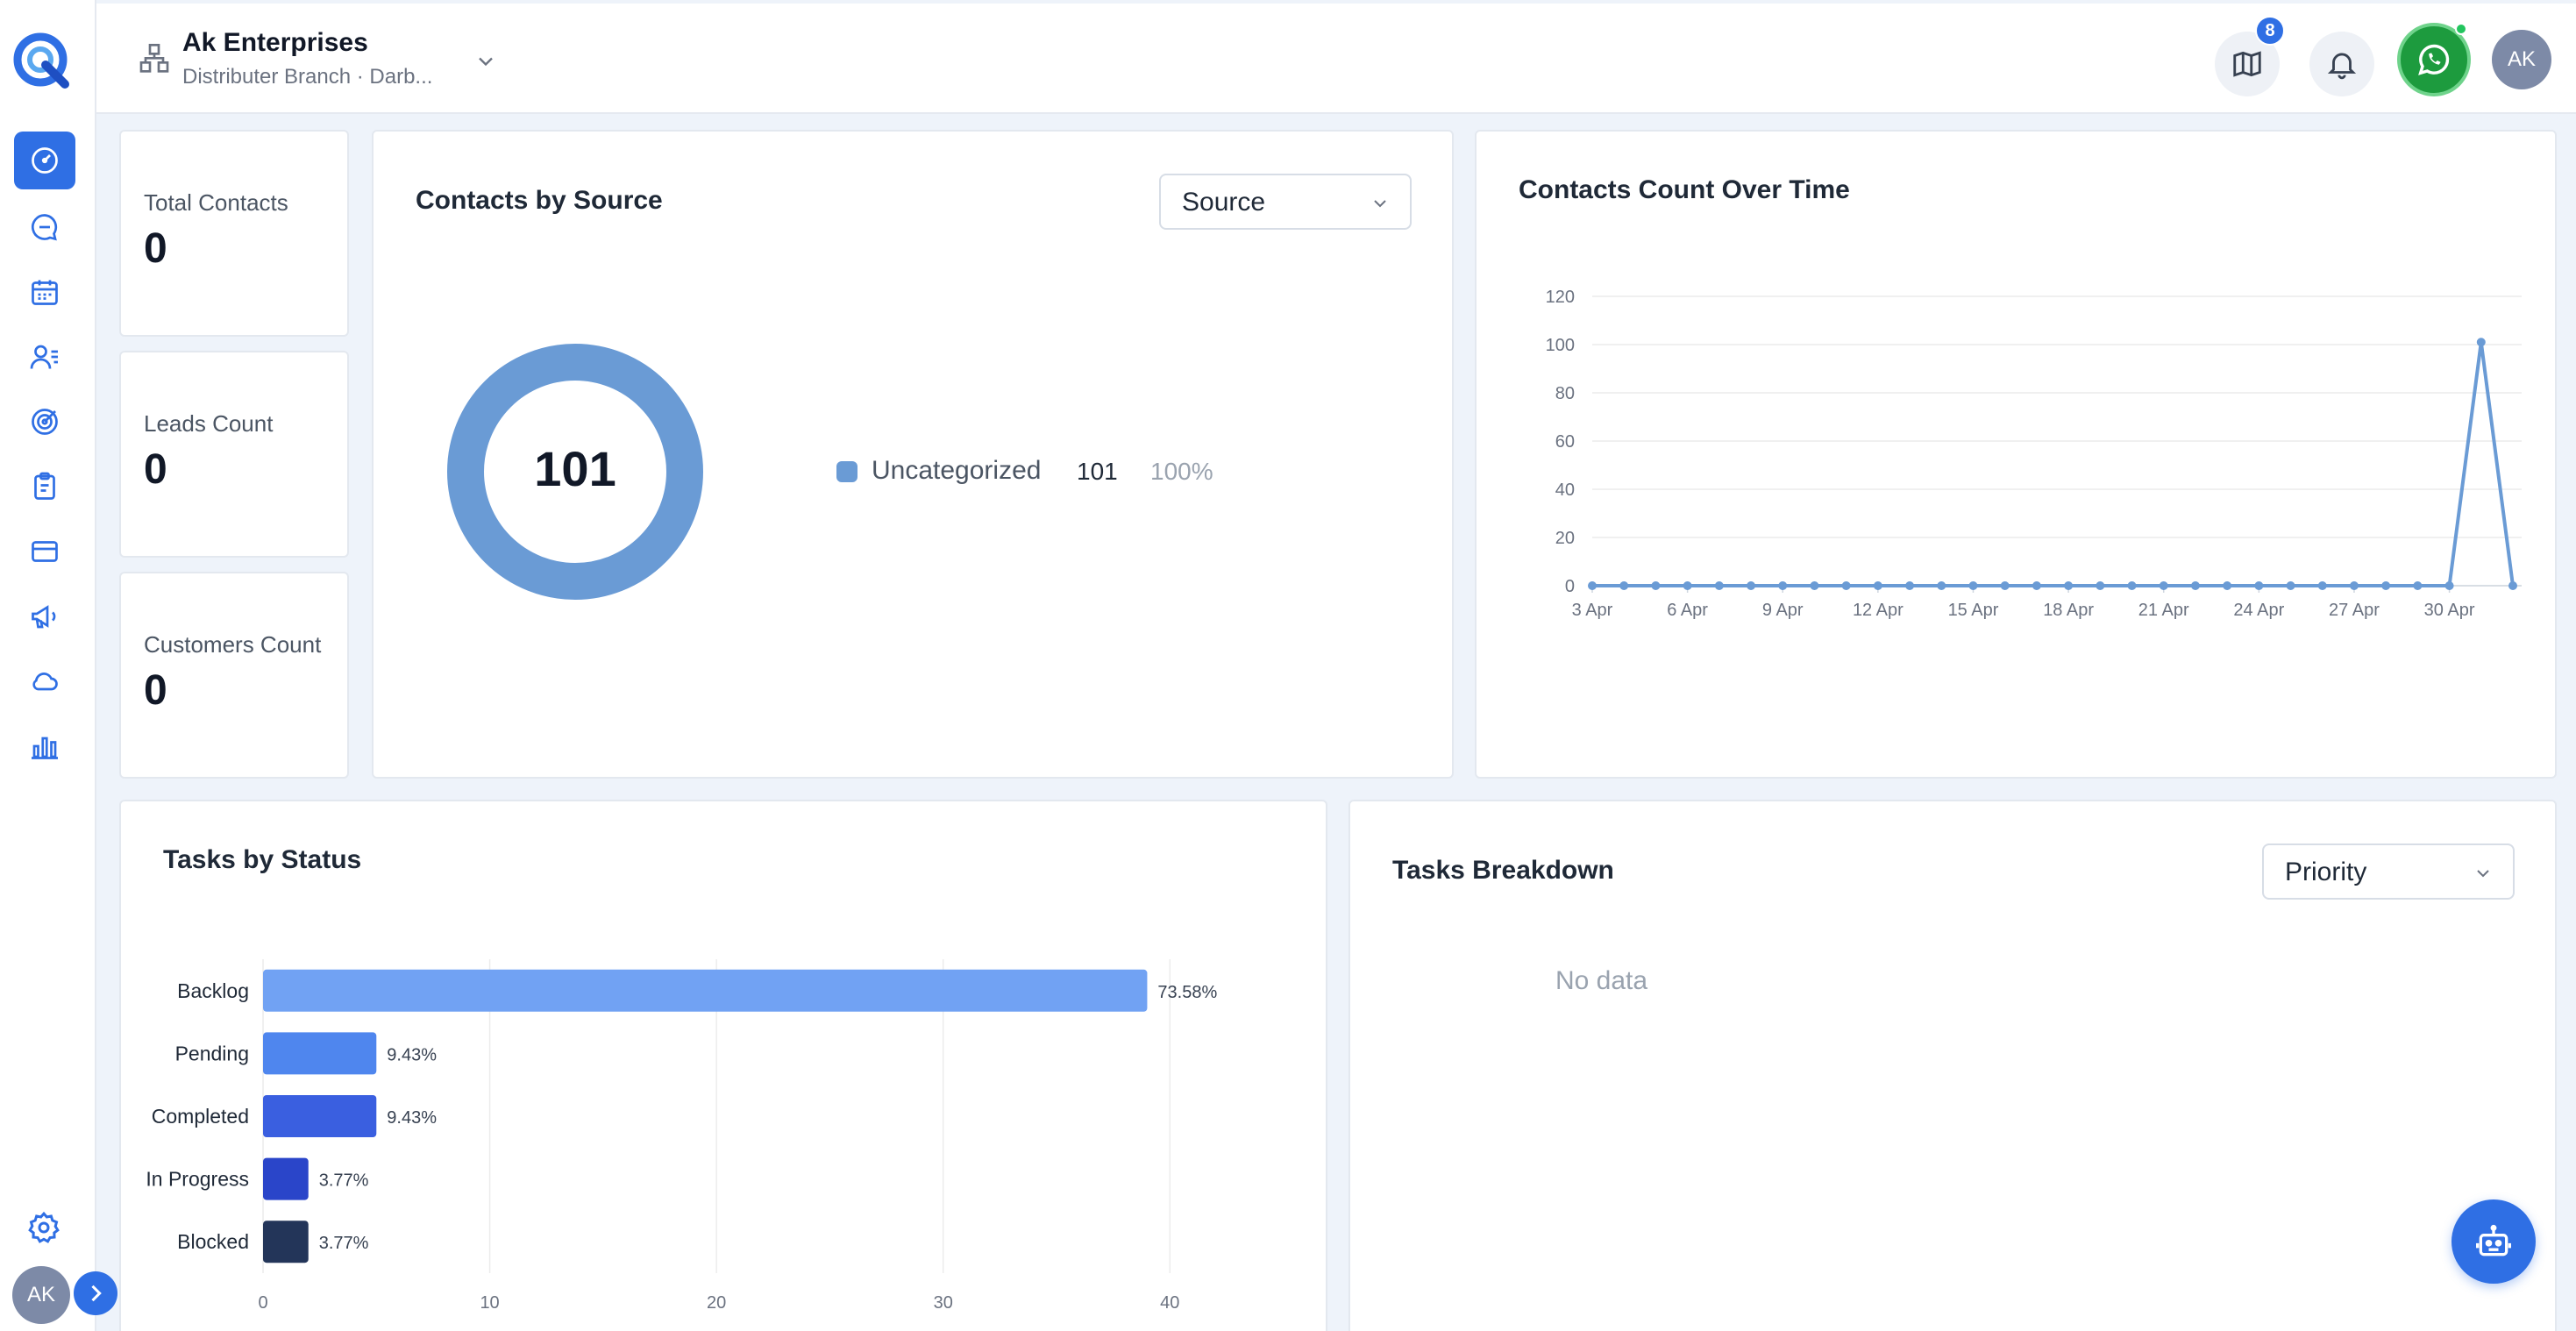 Image resolution: width=2576 pixels, height=1331 pixels. Describe the element at coordinates (412, 1054) in the screenshot. I see `data-label: 9.43%` at that location.